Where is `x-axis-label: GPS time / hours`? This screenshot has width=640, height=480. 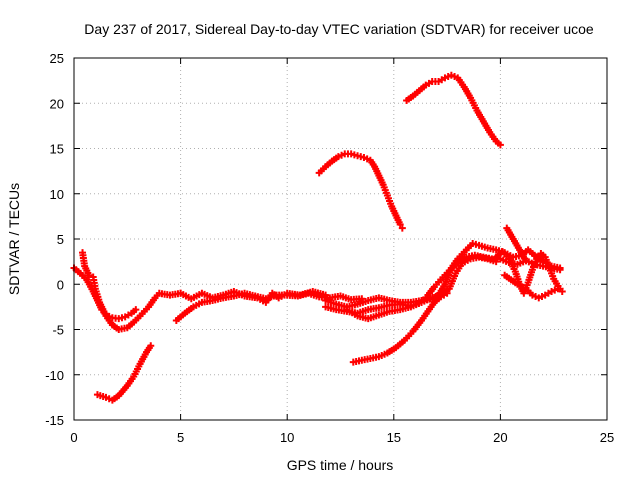
x-axis-label: GPS time / hours is located at coordinates (340, 465).